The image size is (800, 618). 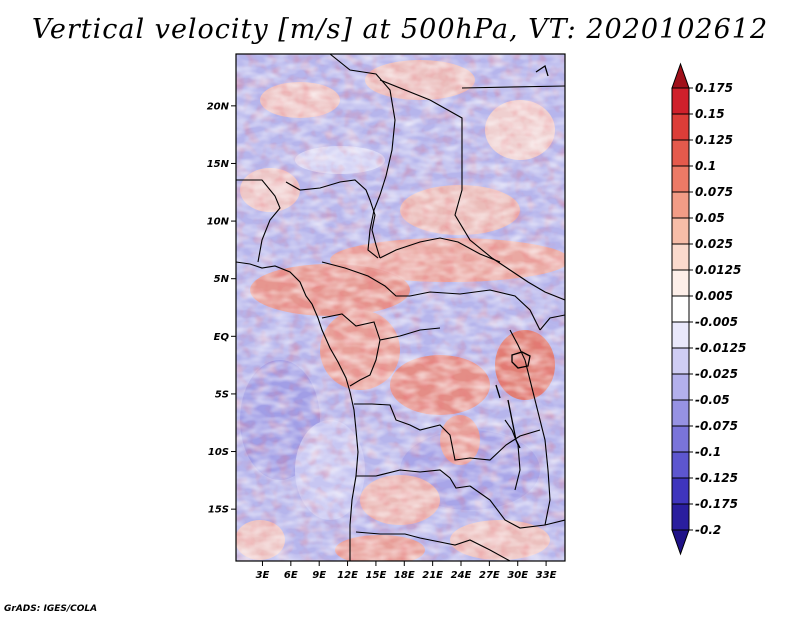 What do you see at coordinates (720, 348) in the screenshot?
I see `colorbar-label: -0.0125` at bounding box center [720, 348].